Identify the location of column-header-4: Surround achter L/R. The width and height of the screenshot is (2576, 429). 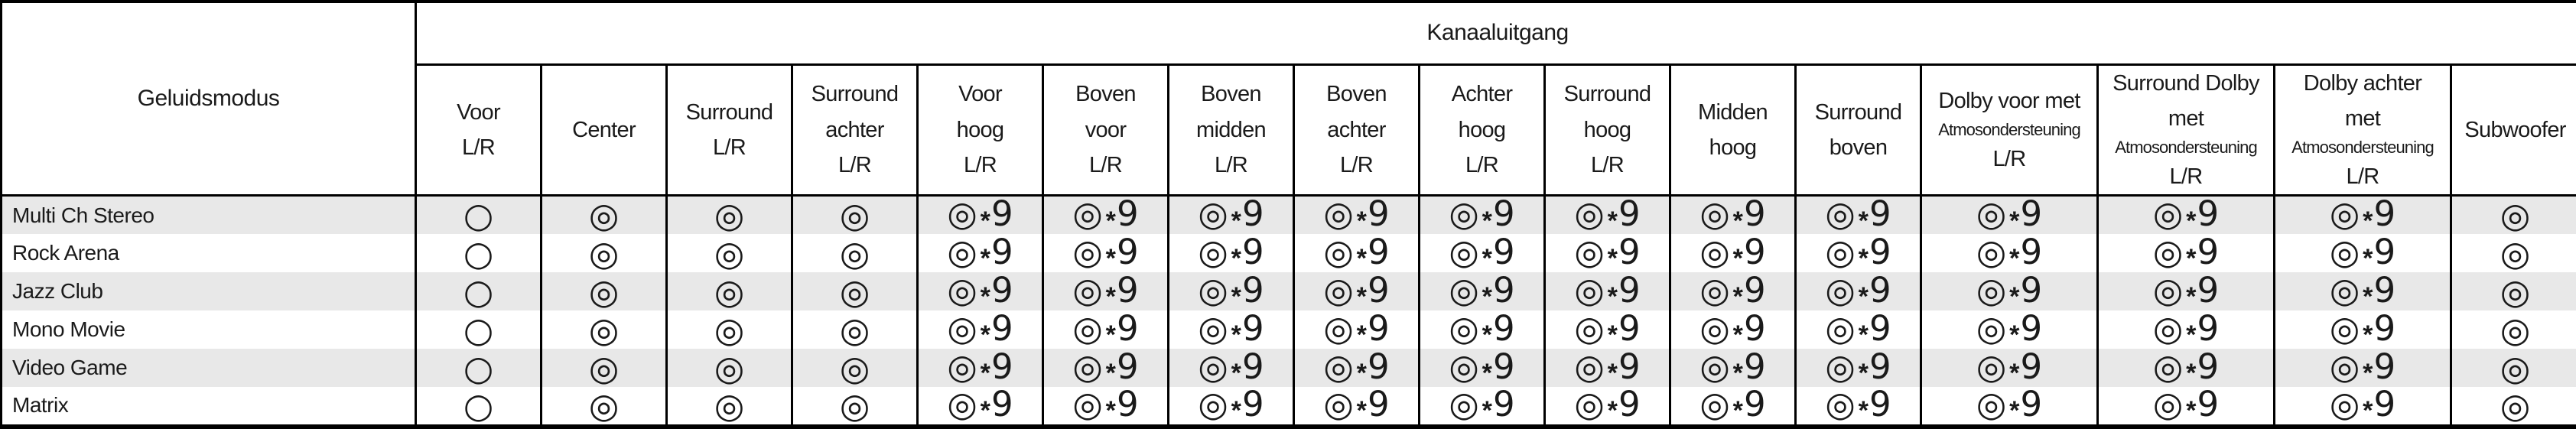
(855, 130).